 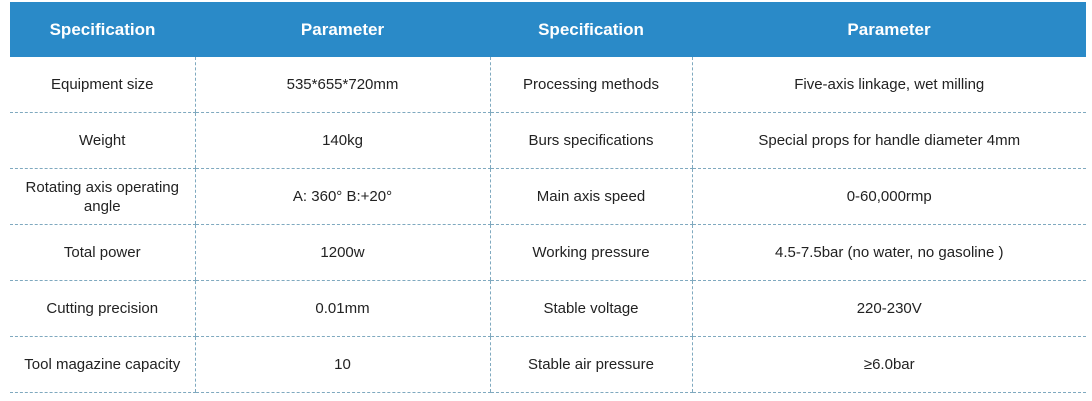 What do you see at coordinates (102, 364) in the screenshot?
I see `spec-cell: Tool magazine capacity` at bounding box center [102, 364].